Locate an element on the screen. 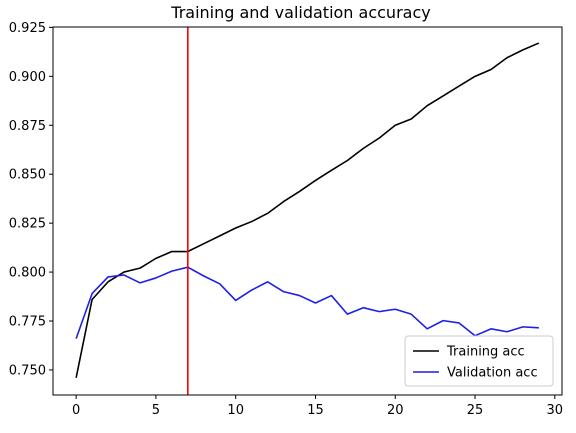 The image size is (576, 433). x-tick-label: 30 is located at coordinates (555, 410).